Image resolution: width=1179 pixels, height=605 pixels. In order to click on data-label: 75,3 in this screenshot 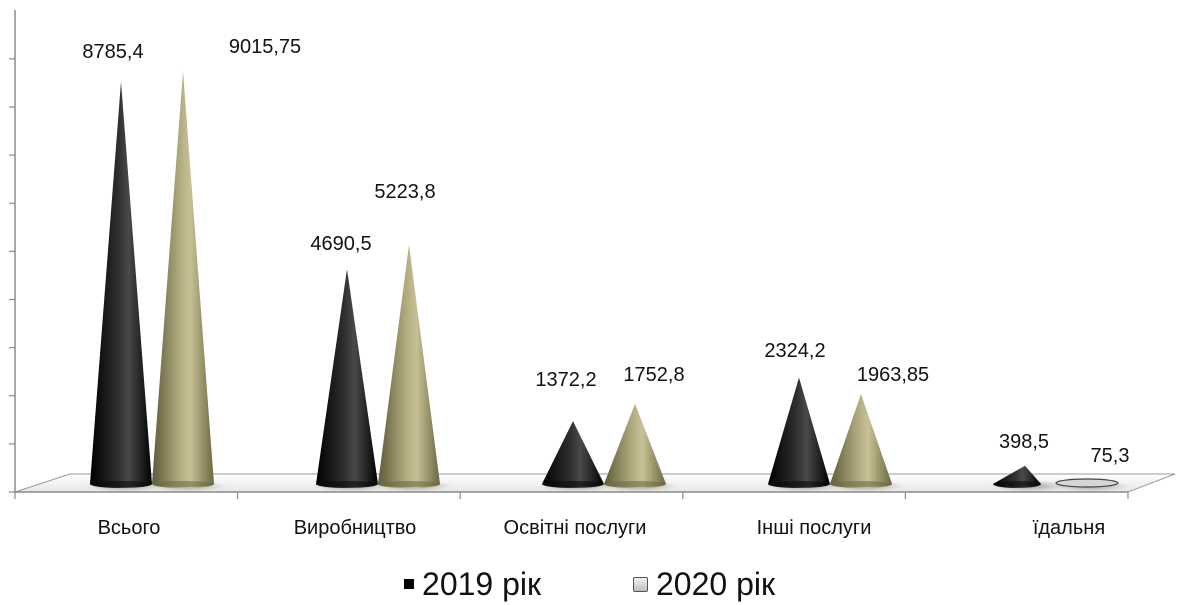, I will do `click(1110, 456)`.